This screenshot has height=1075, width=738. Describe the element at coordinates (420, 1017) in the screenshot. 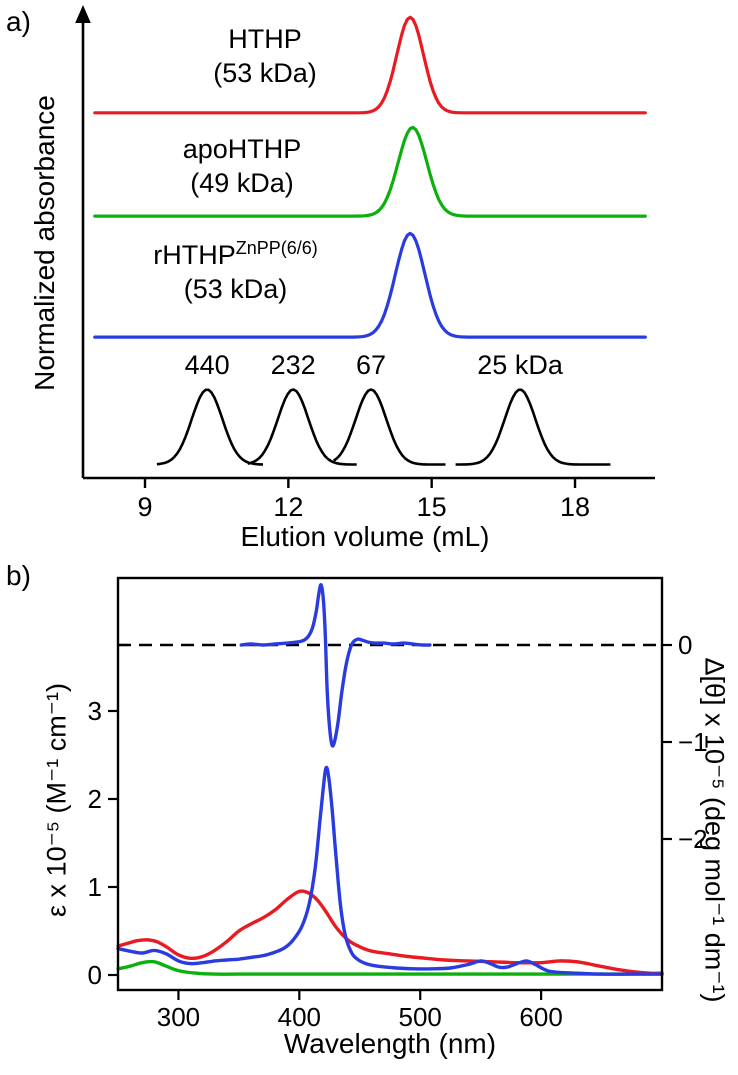

I see `svg-text: 500` at that location.